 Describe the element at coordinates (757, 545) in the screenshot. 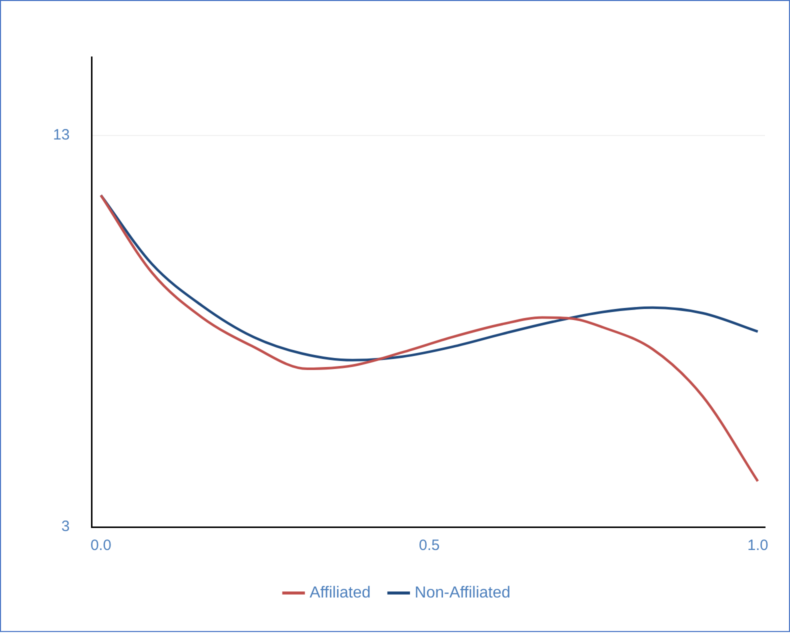

I see `x-tick-label: 1.0` at that location.